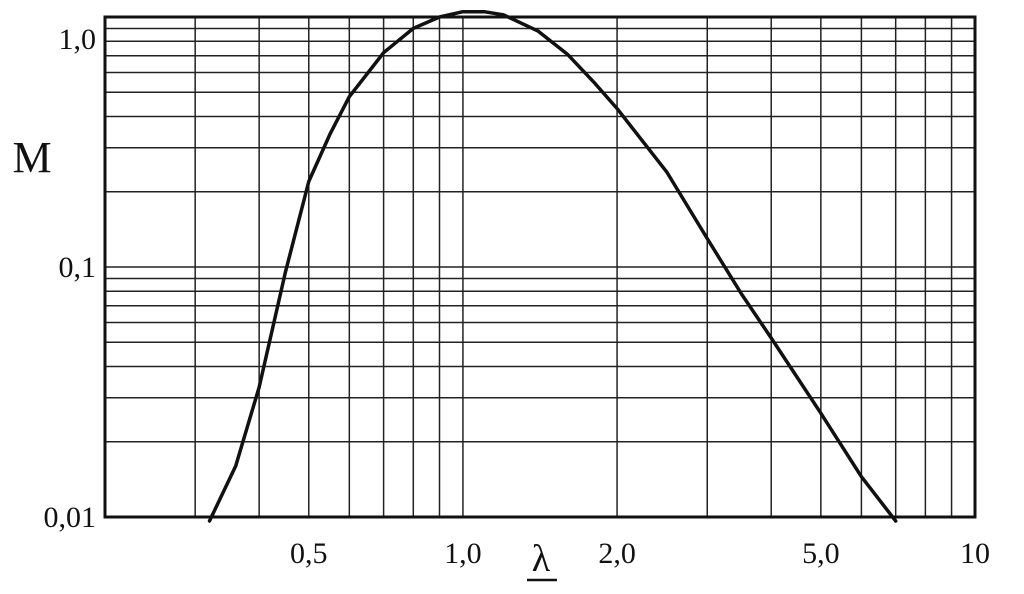  What do you see at coordinates (463, 553) in the screenshot?
I see `x-tick-label: 1,0` at bounding box center [463, 553].